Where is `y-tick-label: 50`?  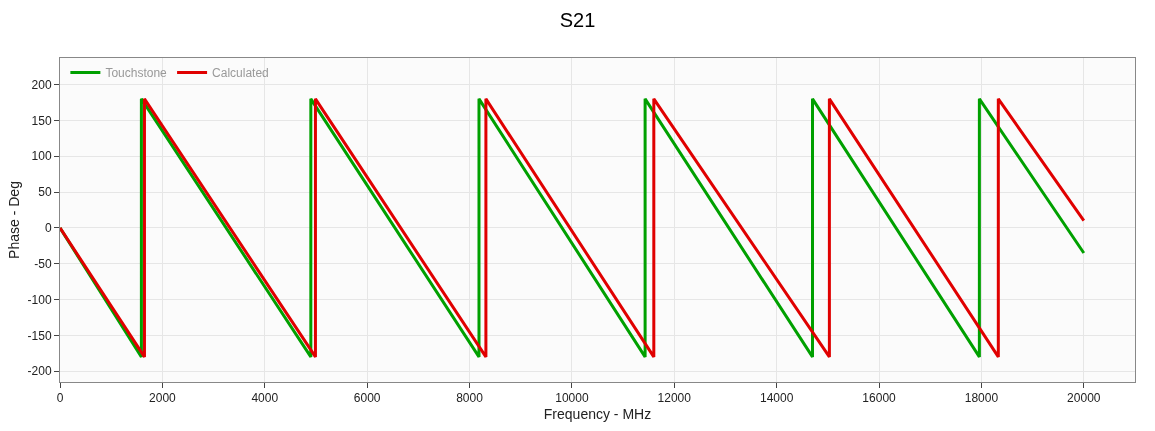
y-tick-label: 50 is located at coordinates (45, 192).